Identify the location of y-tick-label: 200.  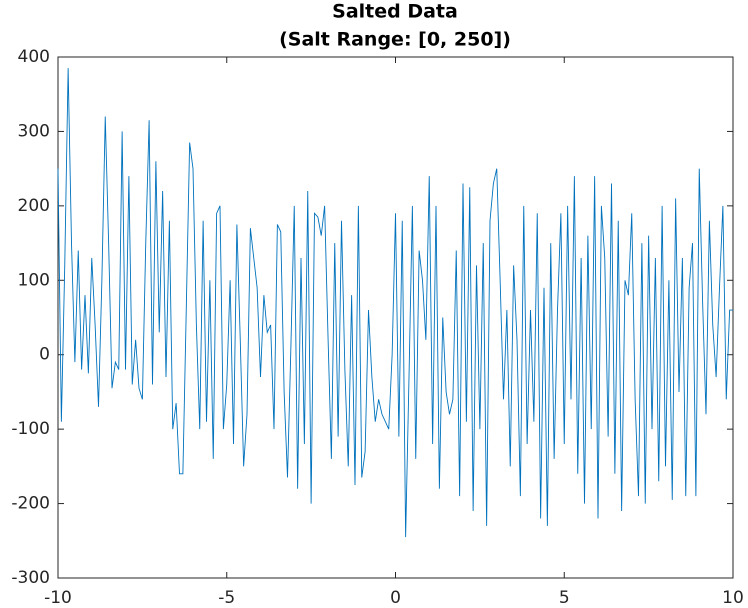
(34, 206).